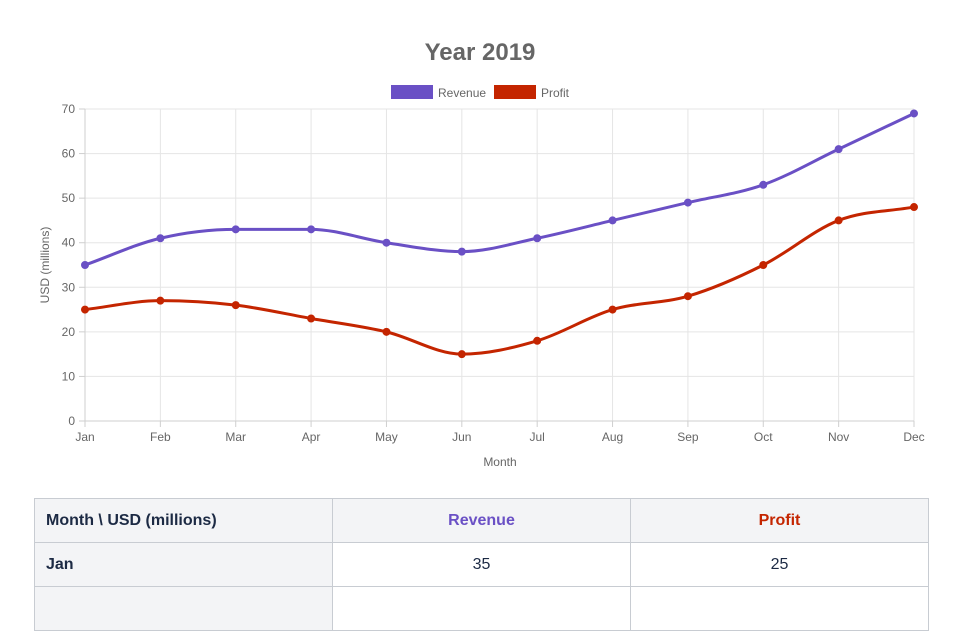 The width and height of the screenshot is (960, 631). Describe the element at coordinates (555, 93) in the screenshot. I see `legend-label-profit: Profit` at that location.